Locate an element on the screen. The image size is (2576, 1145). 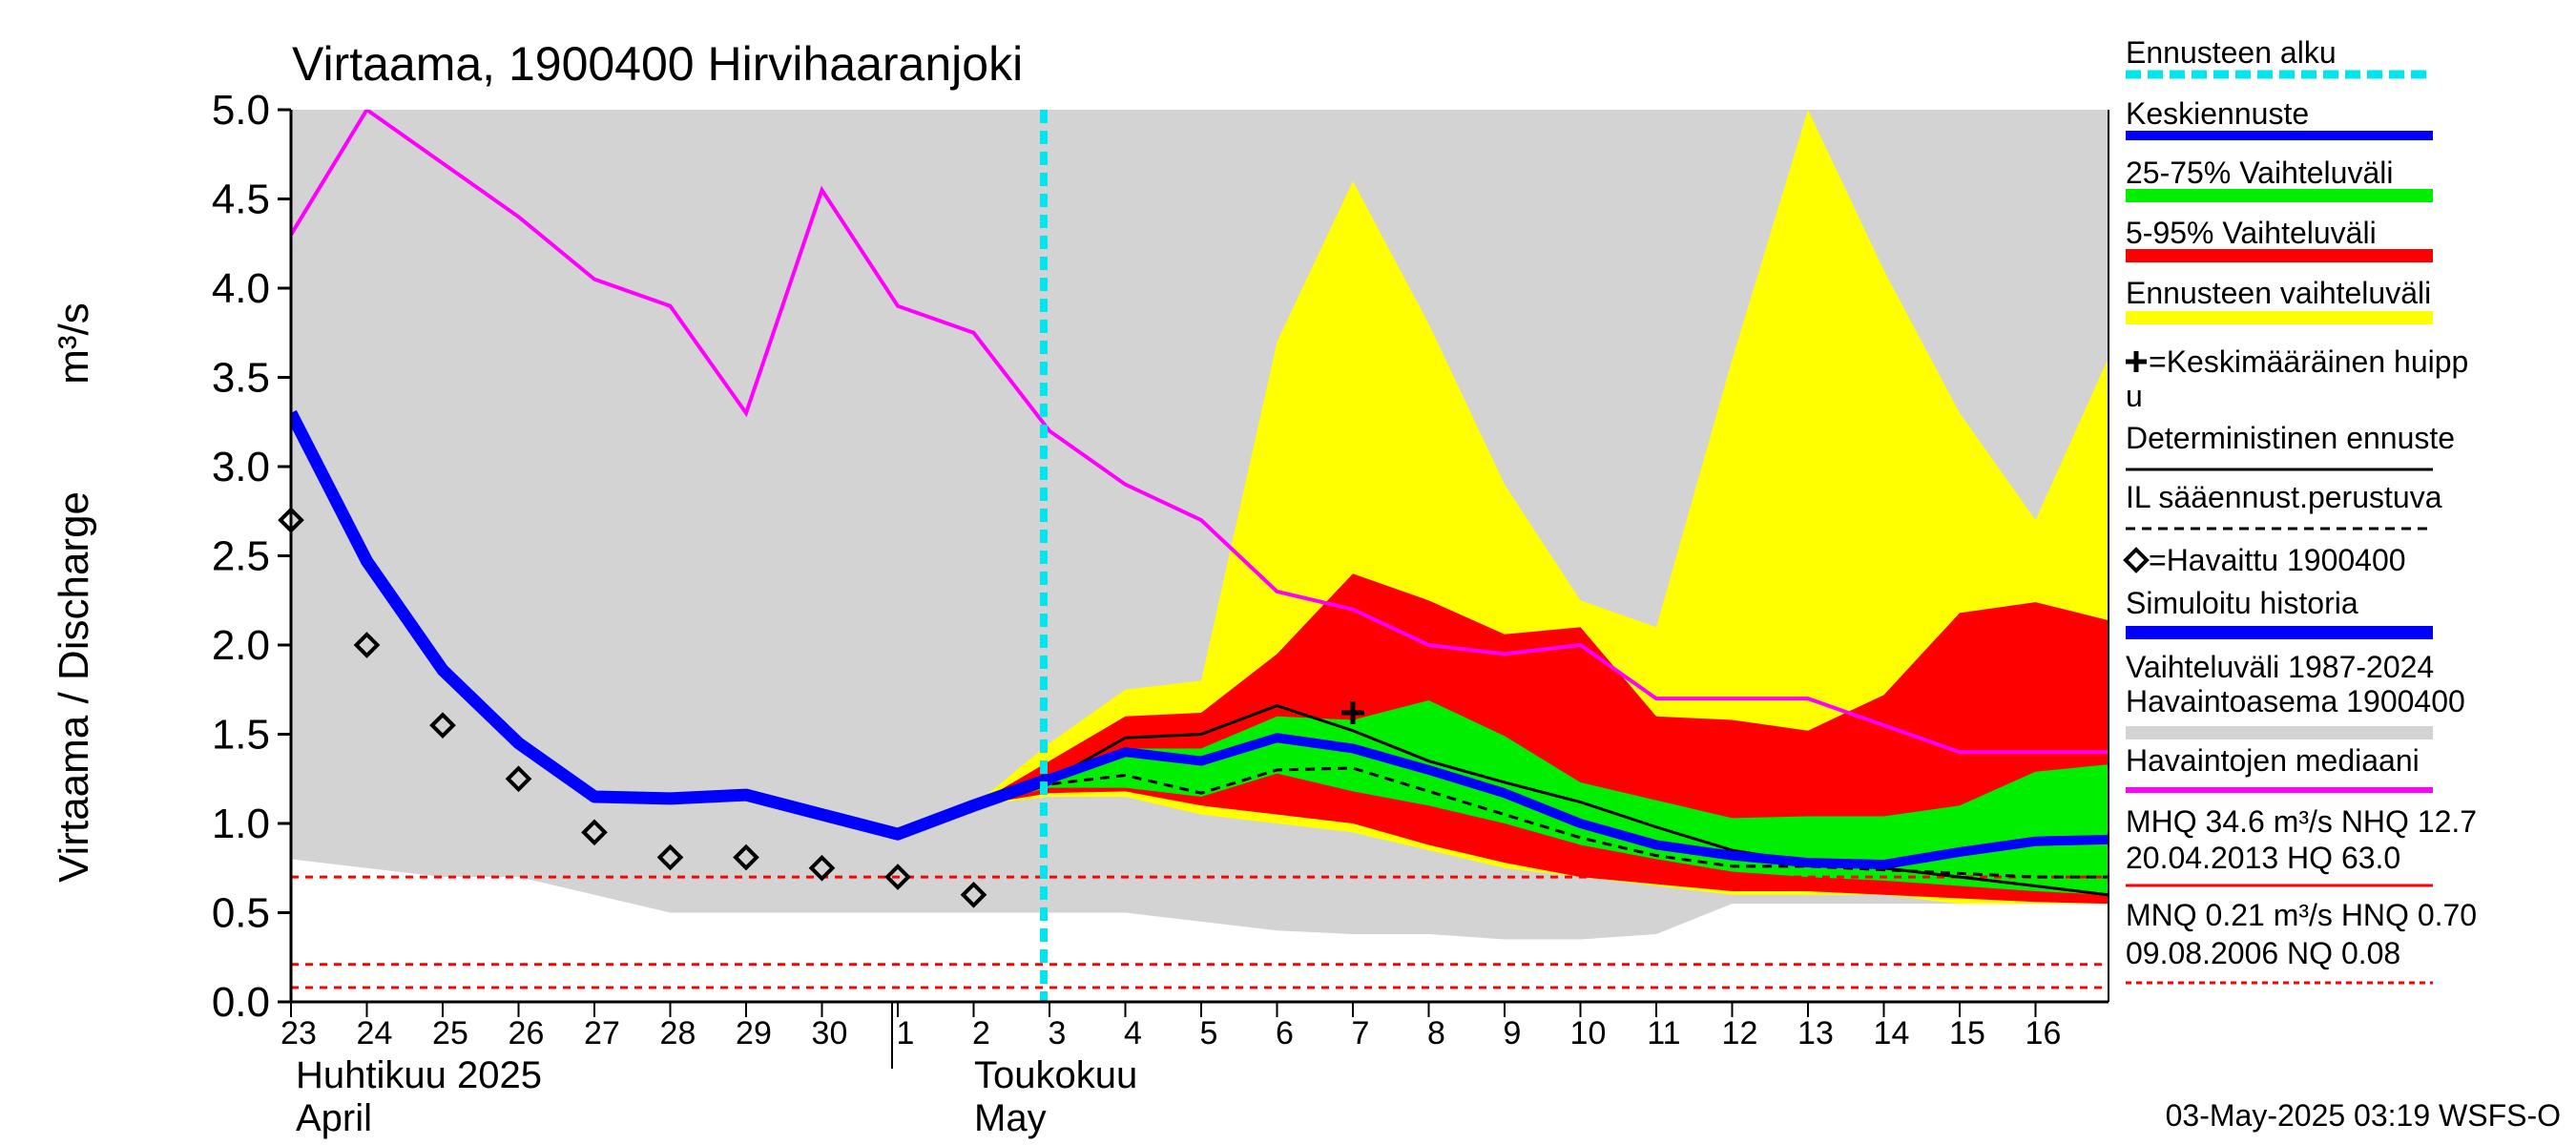
x-tick-label-3: 26 is located at coordinates (527, 1033).